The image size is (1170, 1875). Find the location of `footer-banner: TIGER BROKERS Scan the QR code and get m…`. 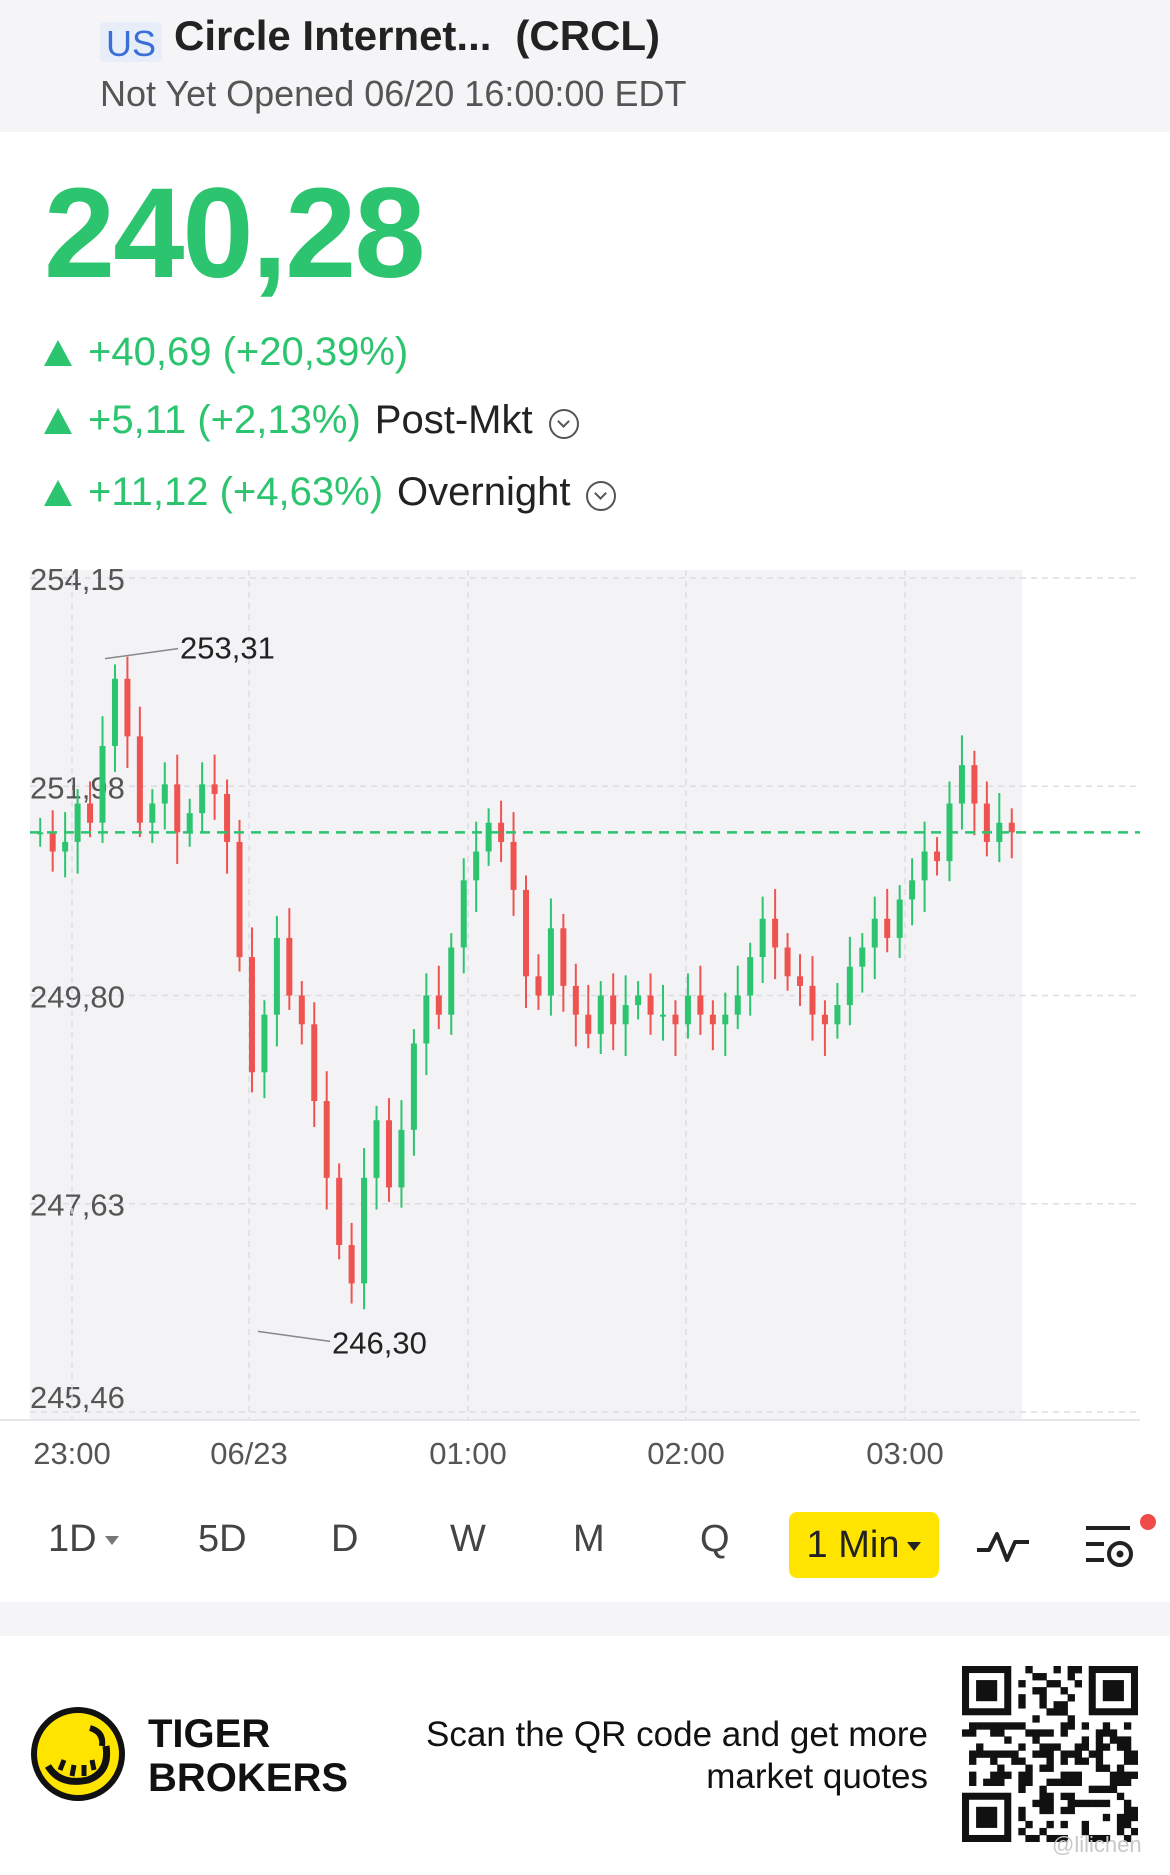

footer-banner: TIGER BROKERS Scan the QR code and get m… is located at coordinates (585, 1755).